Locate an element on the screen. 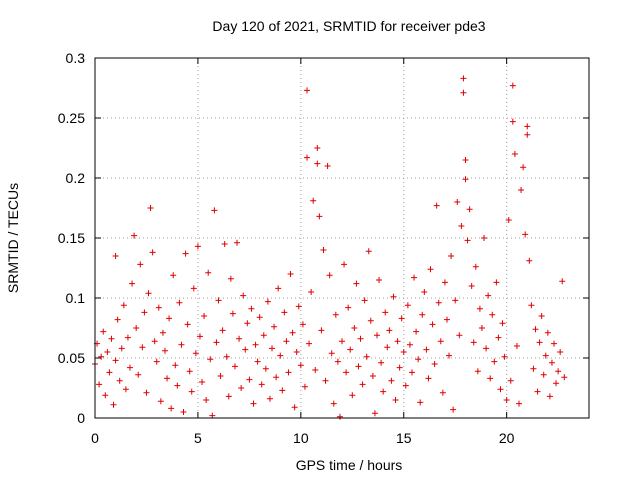  x-tick-label: 5 is located at coordinates (198, 438).